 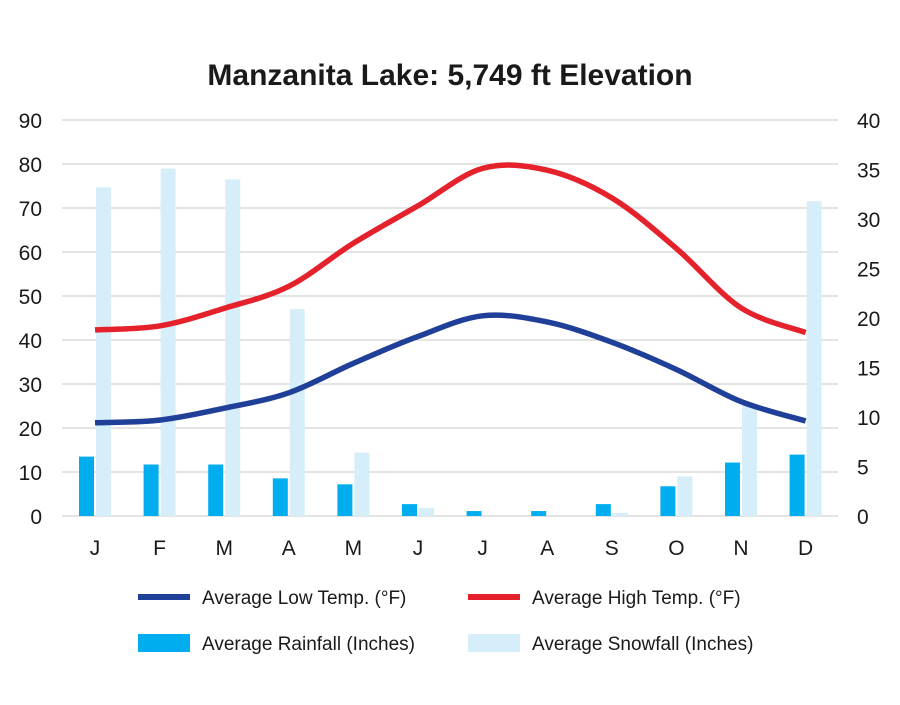 I want to click on right-tick-label: 5, so click(x=863, y=468).